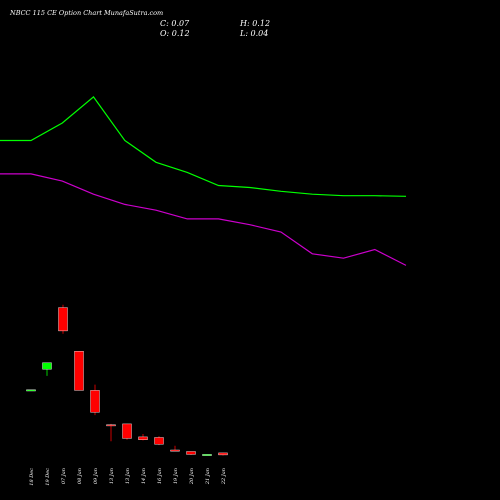 Image resolution: width=500 pixels, height=500 pixels. Describe the element at coordinates (175, 23) in the screenshot. I see `close-value: C: 0.07` at that location.